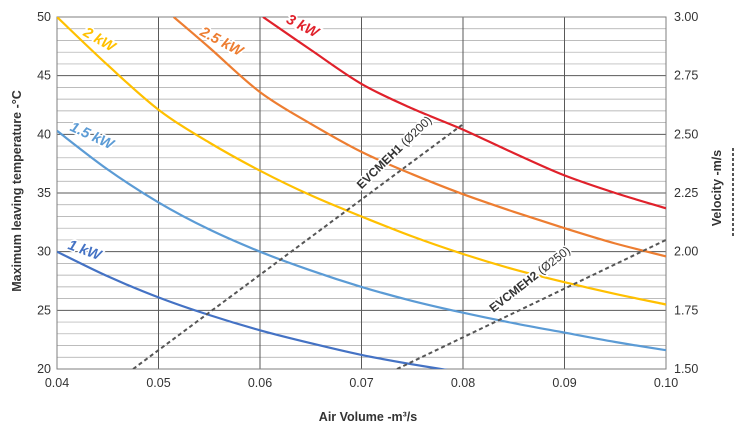 The width and height of the screenshot is (741, 429). Describe the element at coordinates (44, 76) in the screenshot. I see `y-tick-label: 45` at that location.